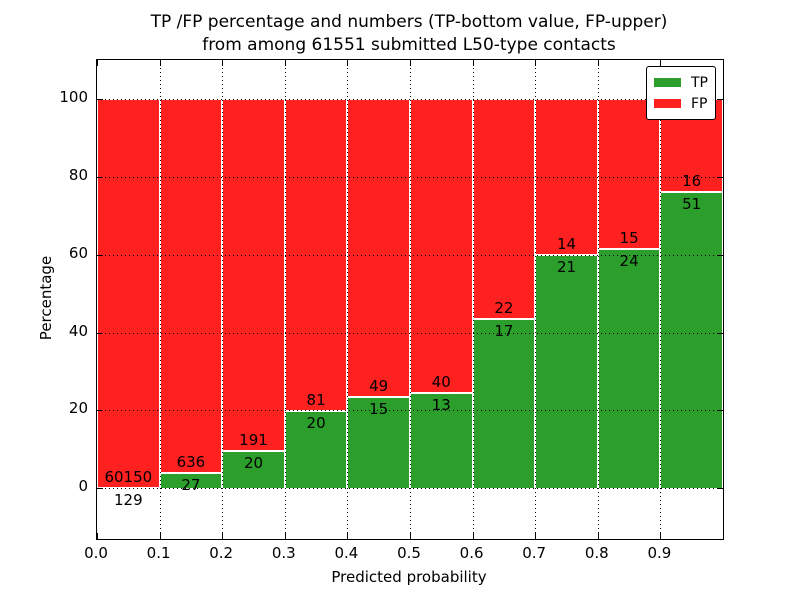 The height and width of the screenshot is (600, 800). Describe the element at coordinates (629, 260) in the screenshot. I see `tp-count-label: 24` at that location.